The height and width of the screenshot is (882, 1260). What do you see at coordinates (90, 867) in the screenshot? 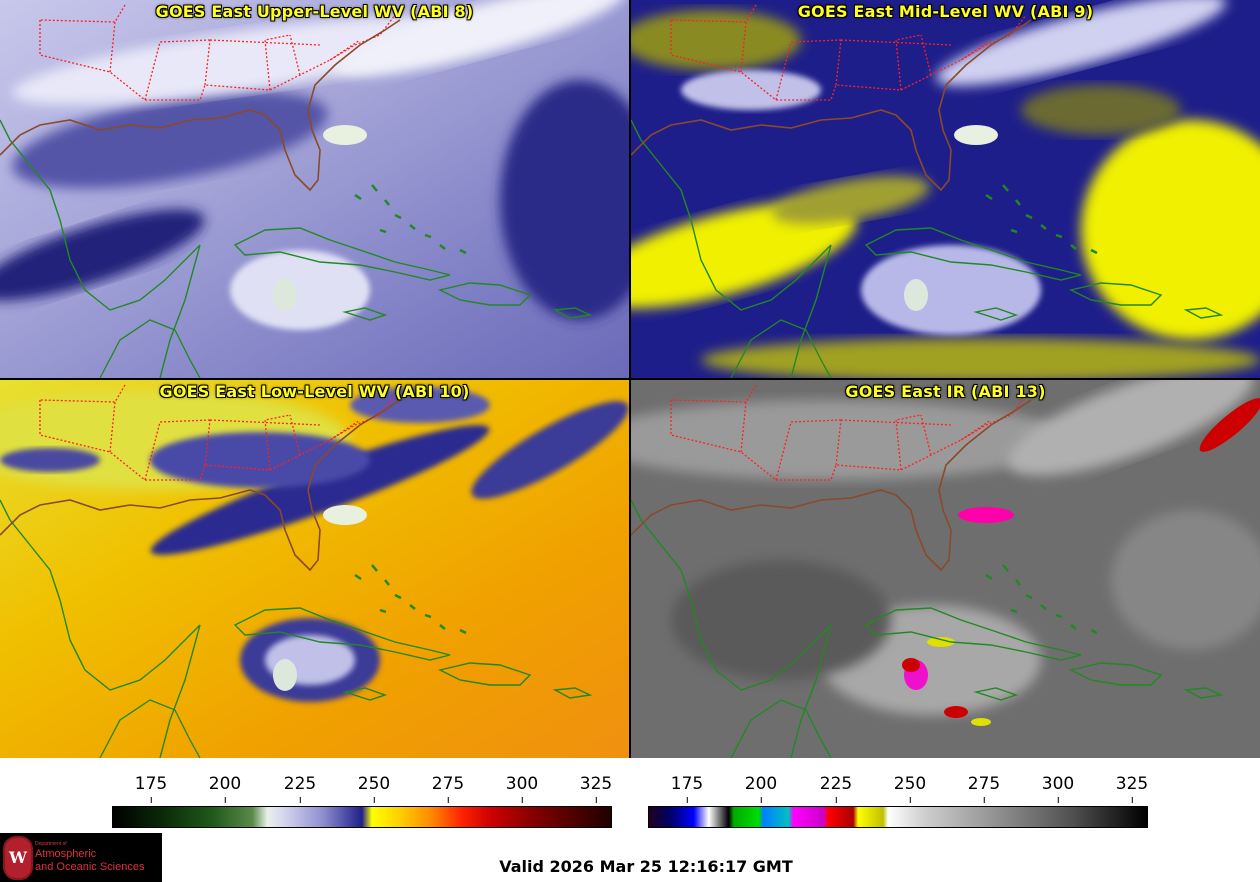
I see `logo-line-2: and Oceanic Sciences` at bounding box center [90, 867].